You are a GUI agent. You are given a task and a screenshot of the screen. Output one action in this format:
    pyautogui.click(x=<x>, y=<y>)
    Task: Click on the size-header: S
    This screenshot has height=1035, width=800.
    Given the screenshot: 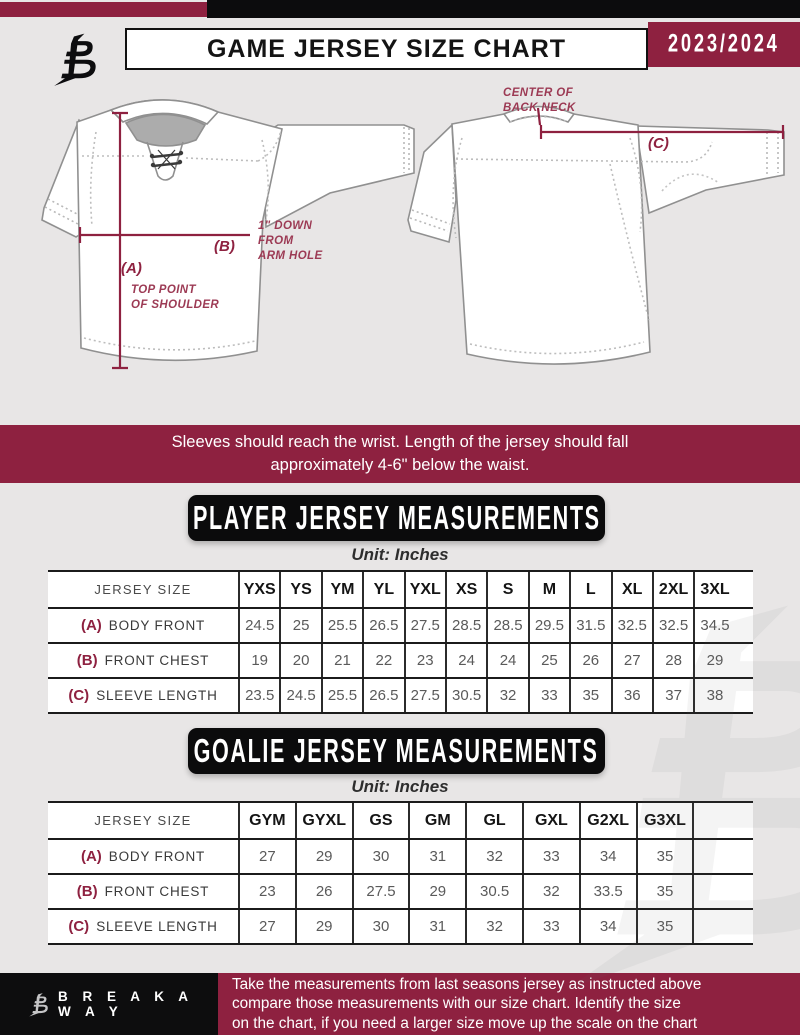 What is the action you would take?
    pyautogui.click(x=506, y=589)
    